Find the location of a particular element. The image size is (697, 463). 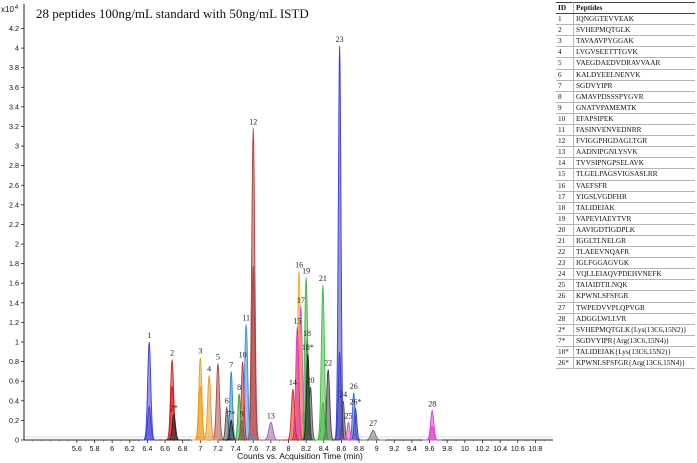

row-id: 27 is located at coordinates (565, 308).